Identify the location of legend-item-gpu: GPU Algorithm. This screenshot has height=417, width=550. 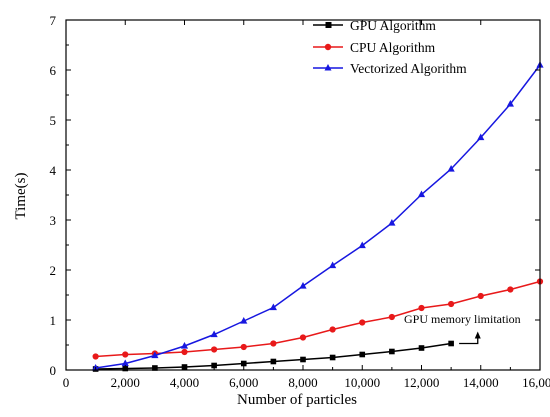
(374, 25).